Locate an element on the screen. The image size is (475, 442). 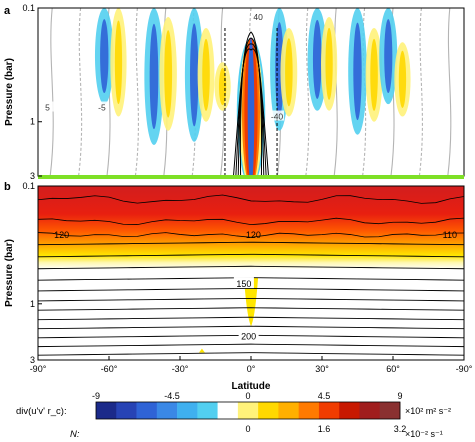
panel-b-yellow-tongue is located at coordinates (251, 302).